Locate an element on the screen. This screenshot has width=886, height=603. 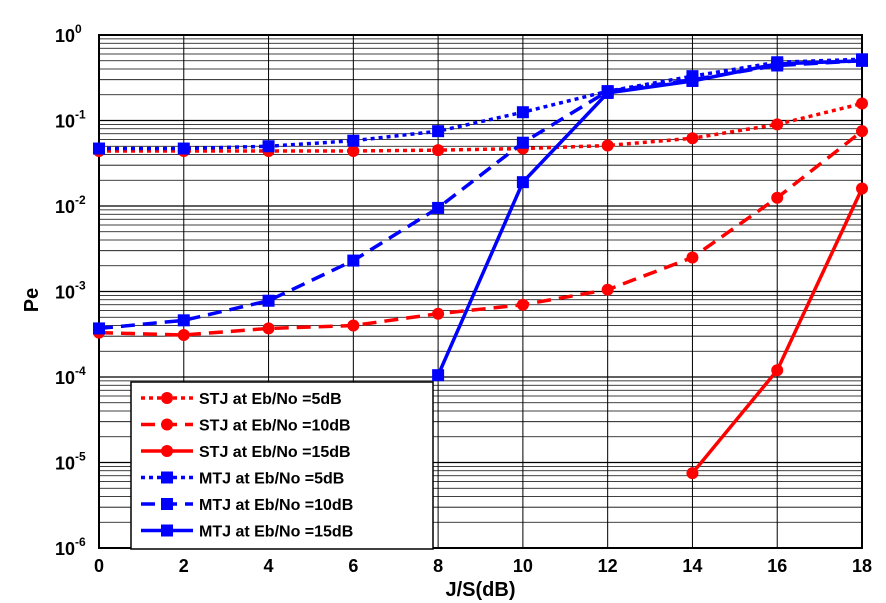
y-tick-label: 10⁻¹ is located at coordinates (70, 120).